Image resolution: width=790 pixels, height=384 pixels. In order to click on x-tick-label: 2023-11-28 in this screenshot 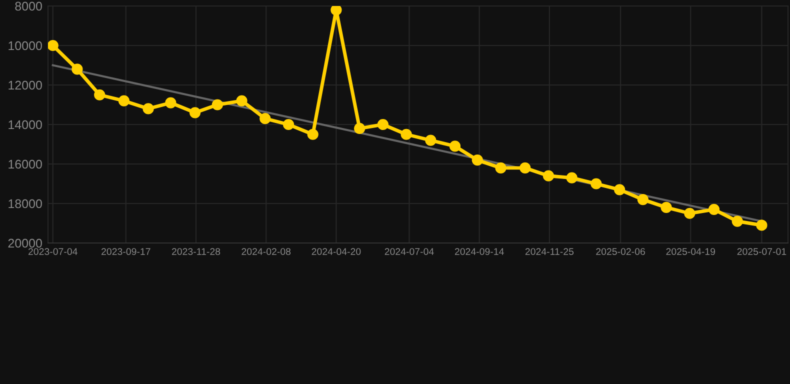, I will do `click(196, 251)`.